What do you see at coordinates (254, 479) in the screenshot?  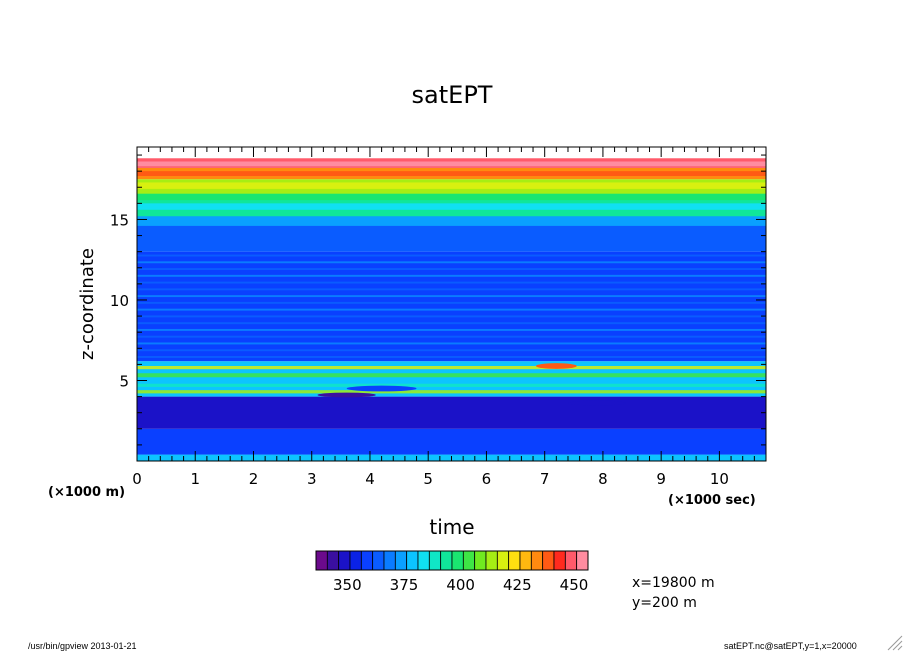 I see `x-tick-label: 2` at bounding box center [254, 479].